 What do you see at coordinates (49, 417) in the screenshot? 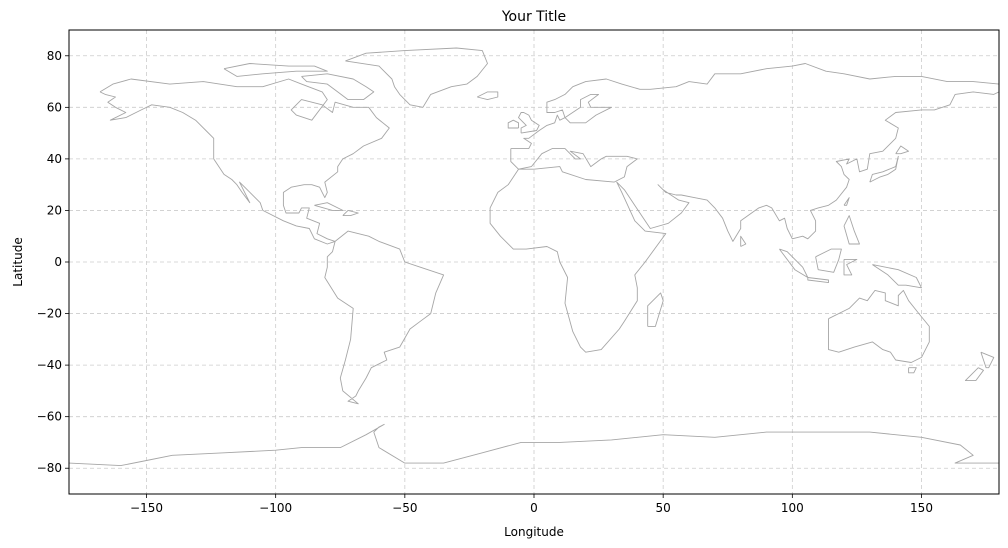
I see `y-tick-label: −60` at bounding box center [49, 417].